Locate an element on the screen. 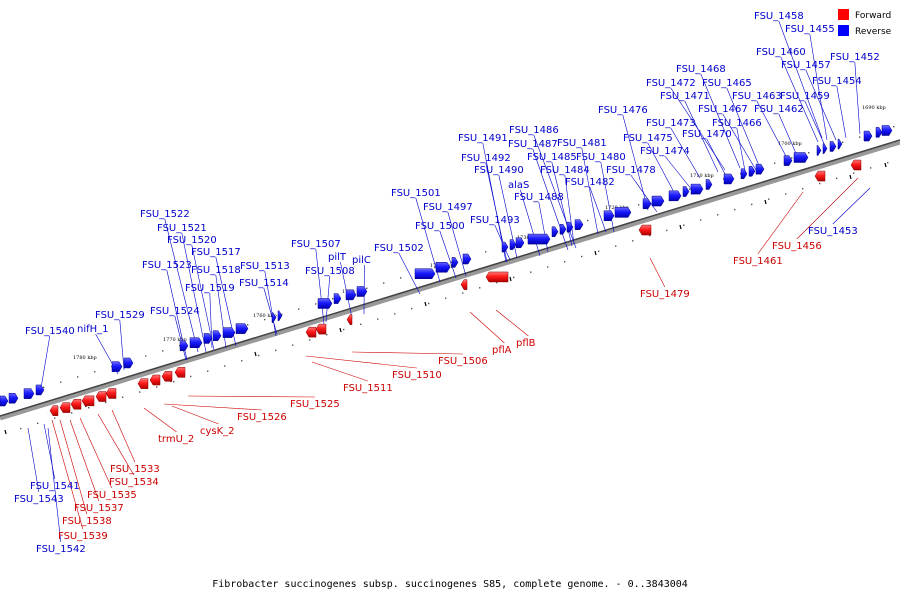  gene-label-fsu-1542: FSU_1542 is located at coordinates (61, 549).